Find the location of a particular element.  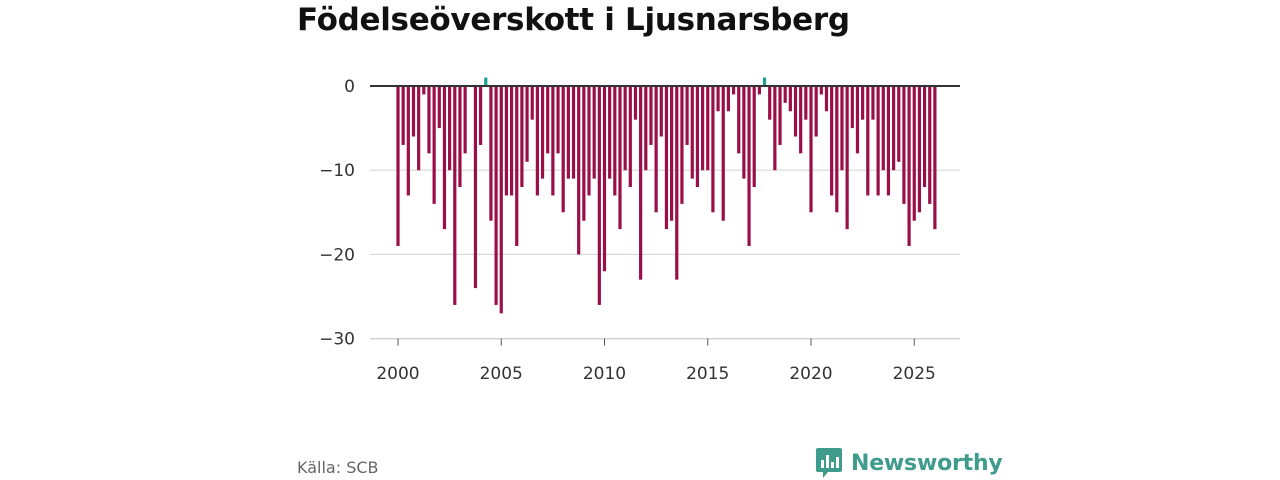

x-tick-label: 2020 is located at coordinates (810, 374).